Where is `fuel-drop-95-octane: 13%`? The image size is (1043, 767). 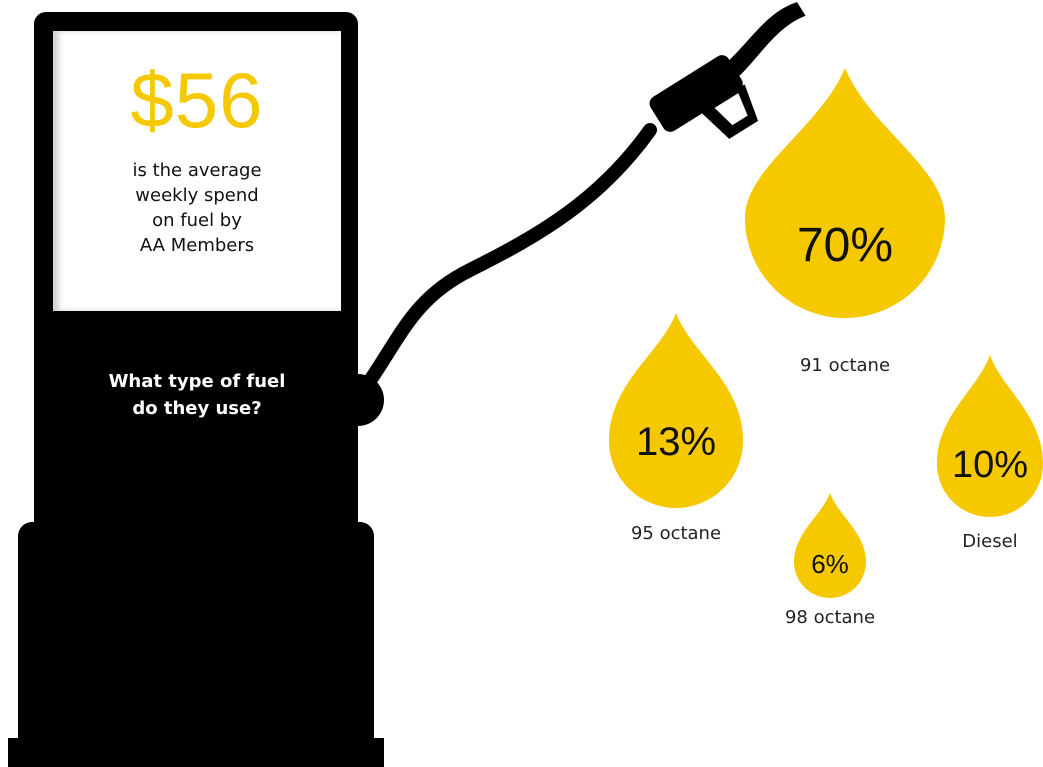 fuel-drop-95-octane: 13% is located at coordinates (676, 410).